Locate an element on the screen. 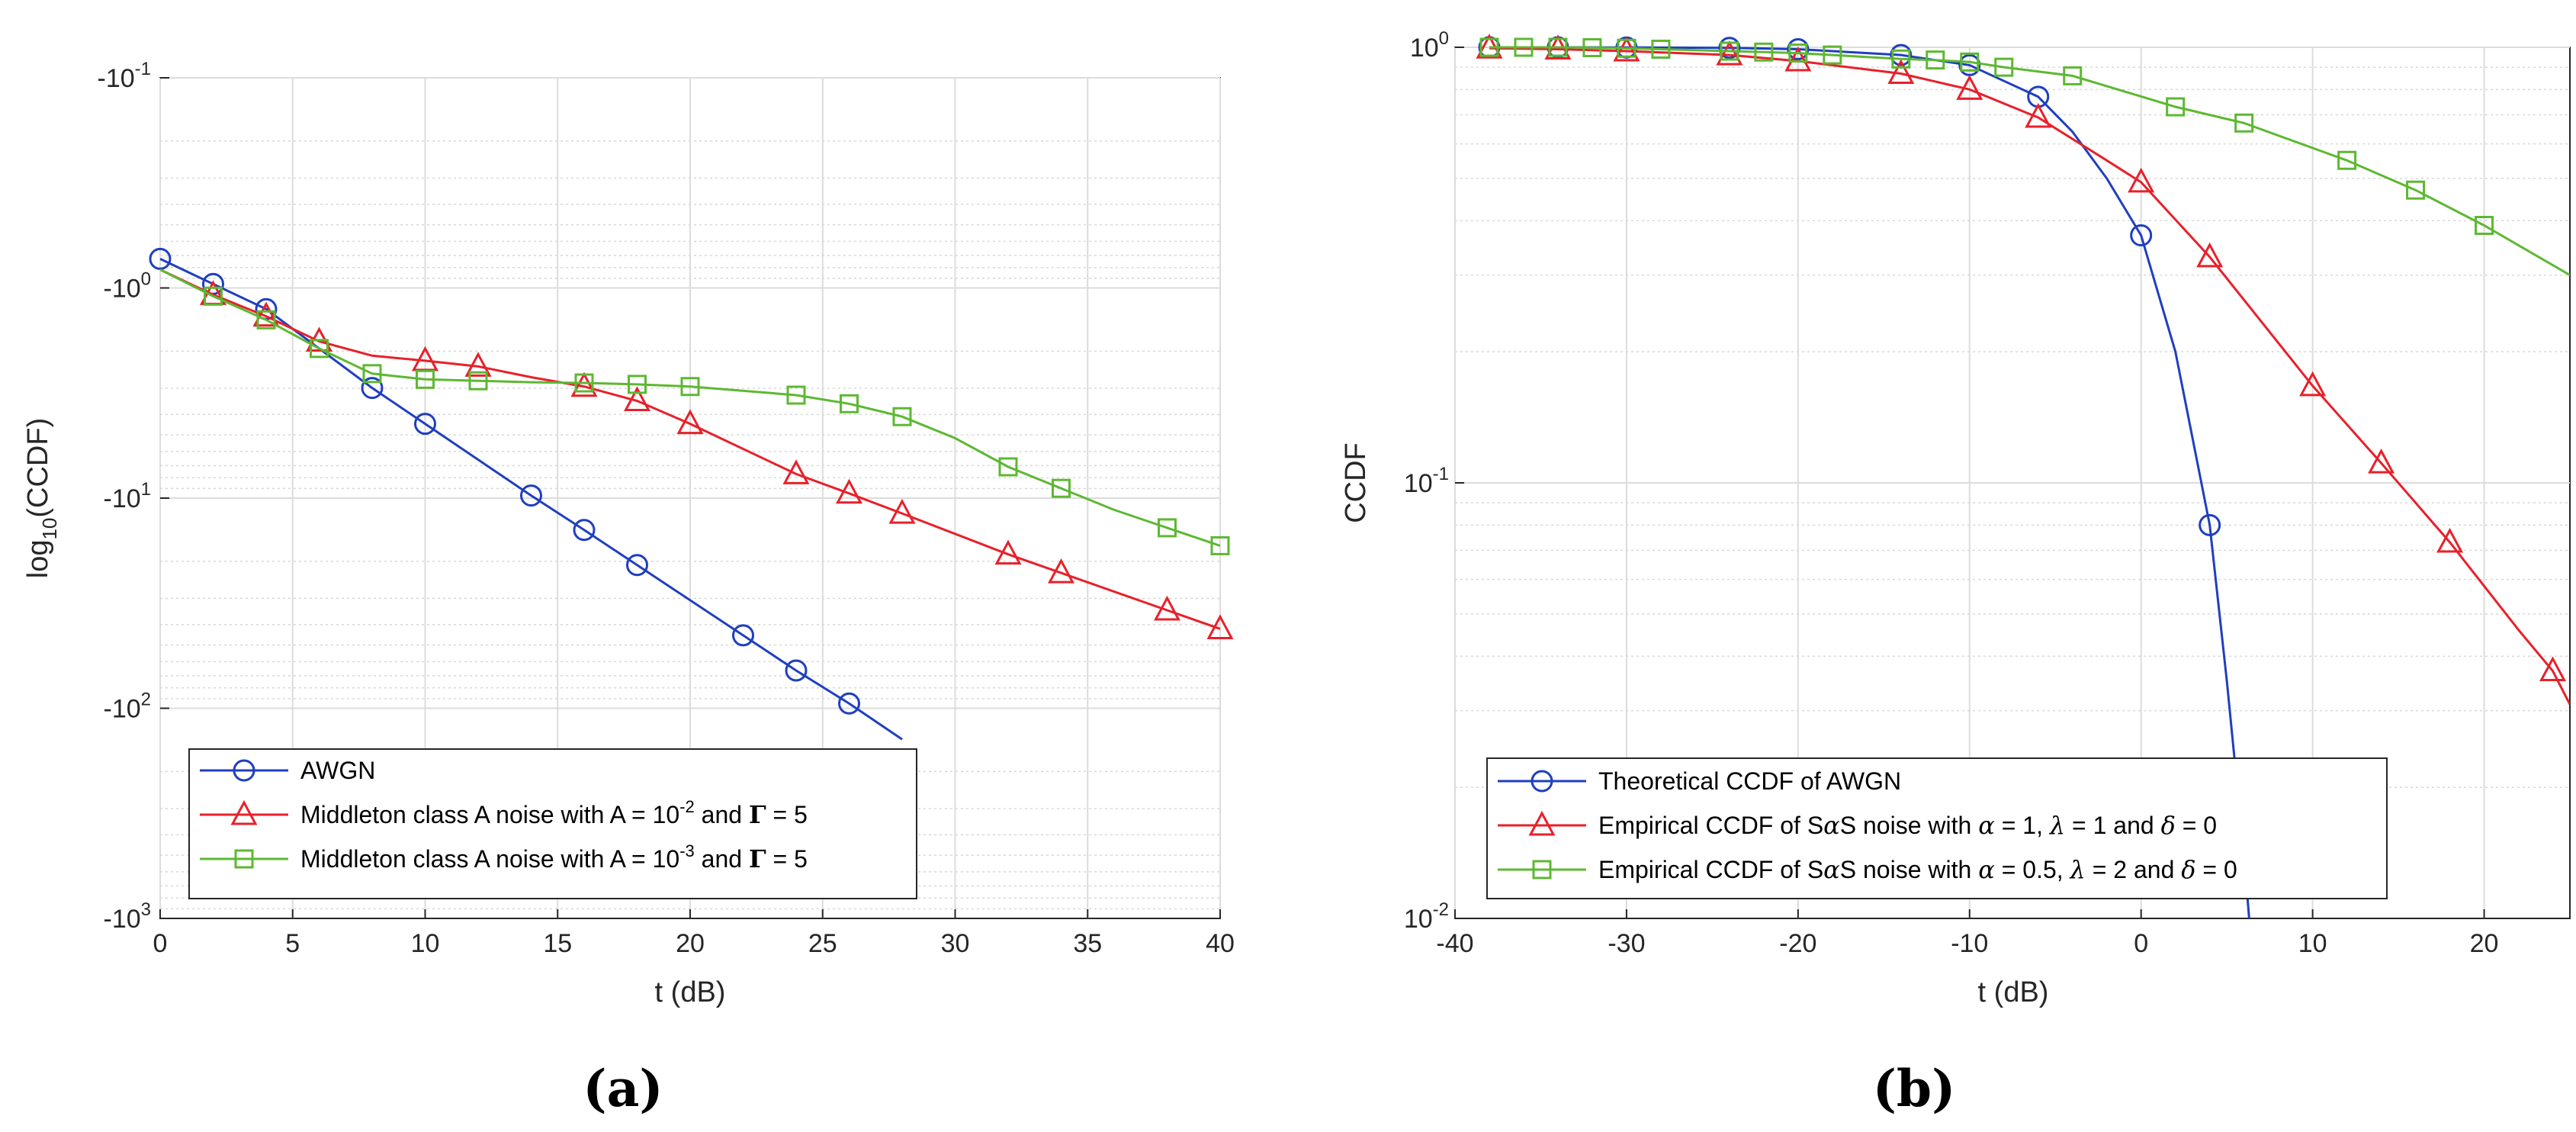 The width and height of the screenshot is (2576, 1132). chart-a-legend-box is located at coordinates (552, 823).